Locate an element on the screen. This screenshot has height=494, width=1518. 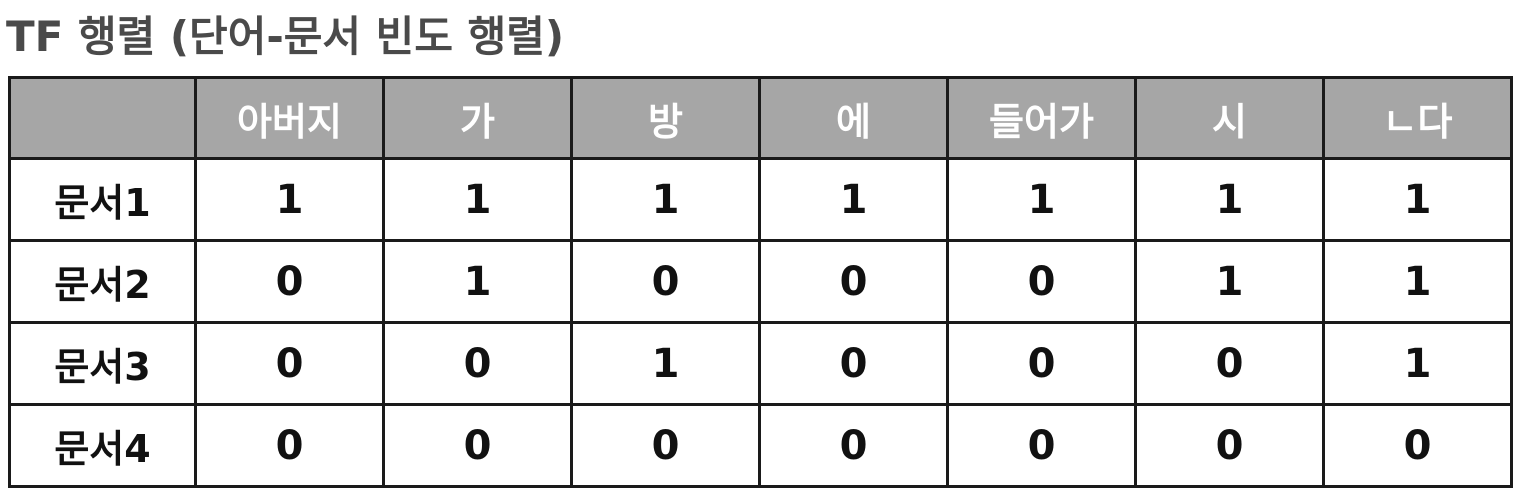
row-label: 문서1 is located at coordinates (102, 199).